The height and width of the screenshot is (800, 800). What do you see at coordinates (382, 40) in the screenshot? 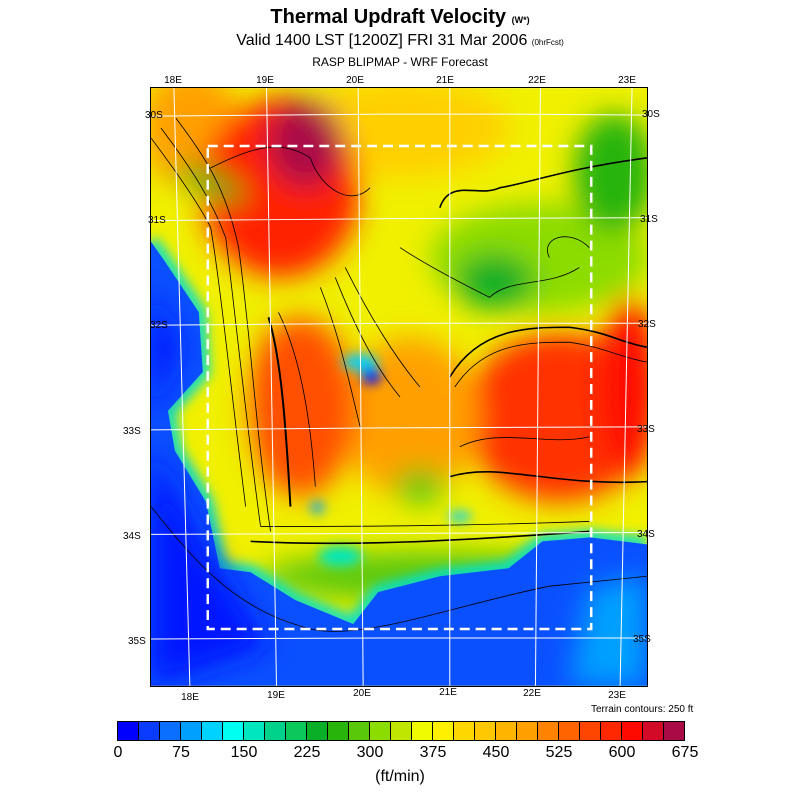
I see `valid-time: Valid 1400 LST [1200Z] FRI 31 Mar 2006` at bounding box center [382, 40].